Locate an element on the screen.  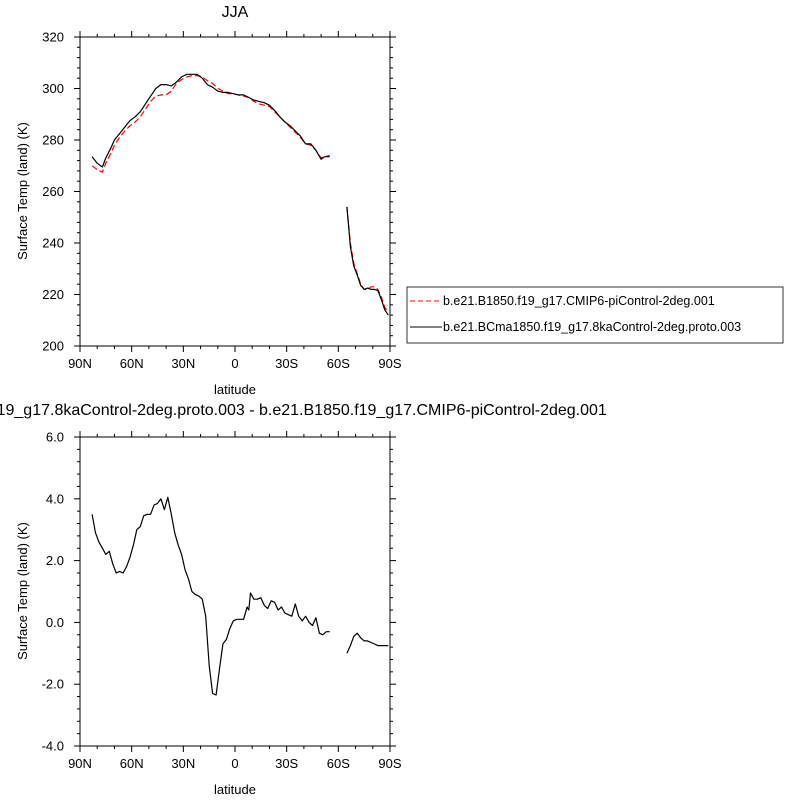
y-tick-label: 300 is located at coordinates (53, 88).